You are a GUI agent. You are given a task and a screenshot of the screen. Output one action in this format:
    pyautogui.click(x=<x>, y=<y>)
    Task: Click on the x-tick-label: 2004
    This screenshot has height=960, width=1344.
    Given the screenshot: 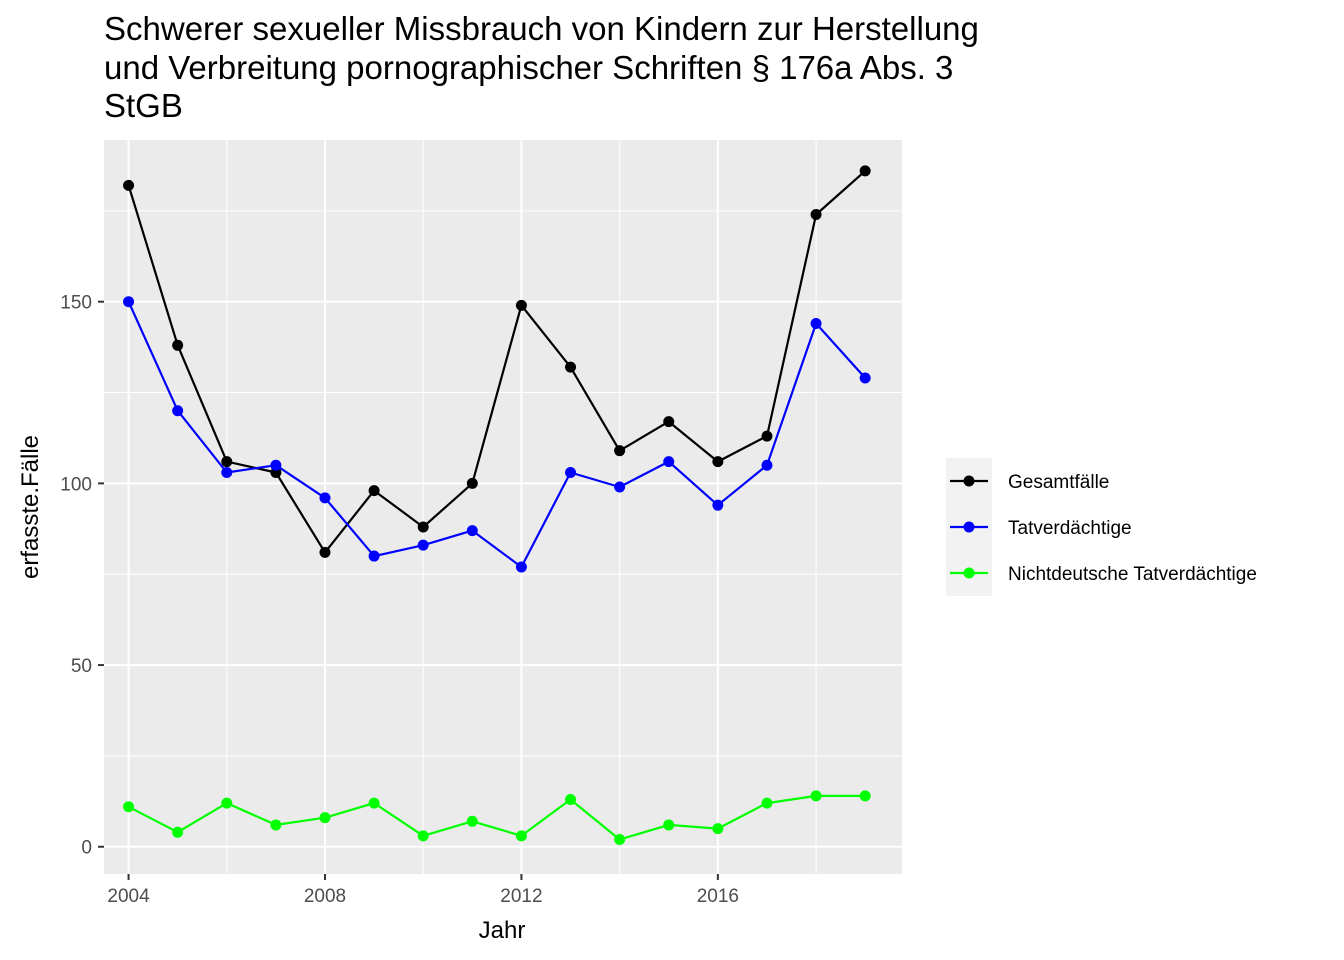 What is the action you would take?
    pyautogui.click(x=128, y=896)
    